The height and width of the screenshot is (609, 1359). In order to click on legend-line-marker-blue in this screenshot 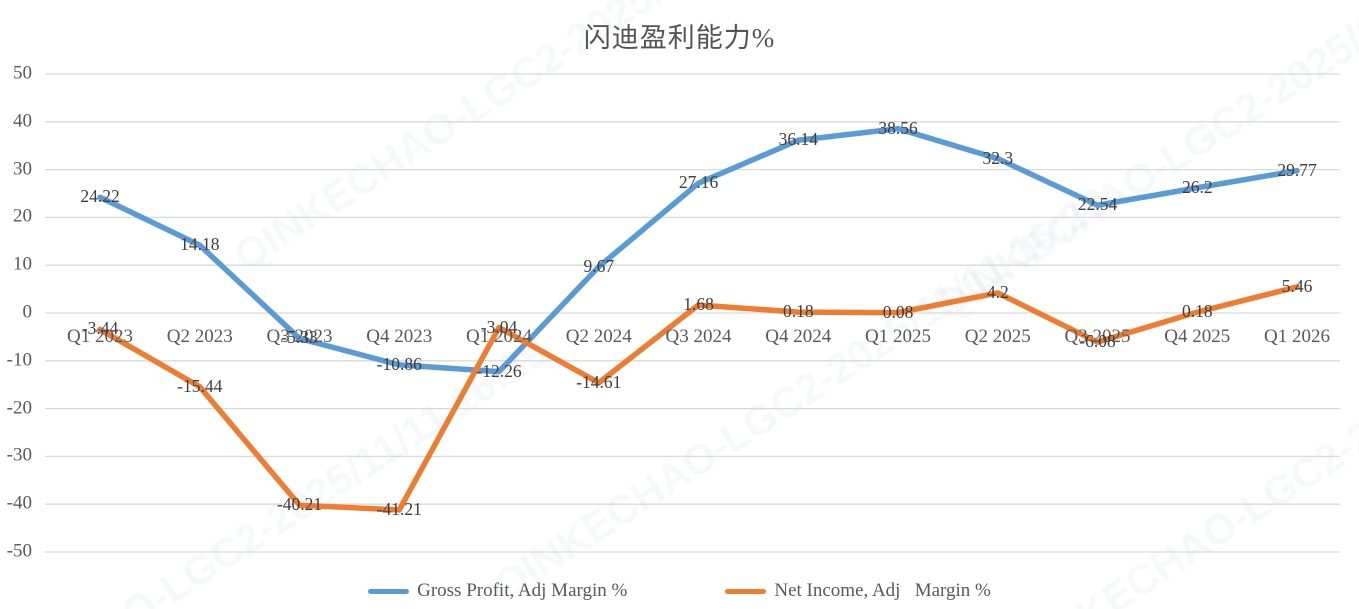, I will do `click(389, 591)`.